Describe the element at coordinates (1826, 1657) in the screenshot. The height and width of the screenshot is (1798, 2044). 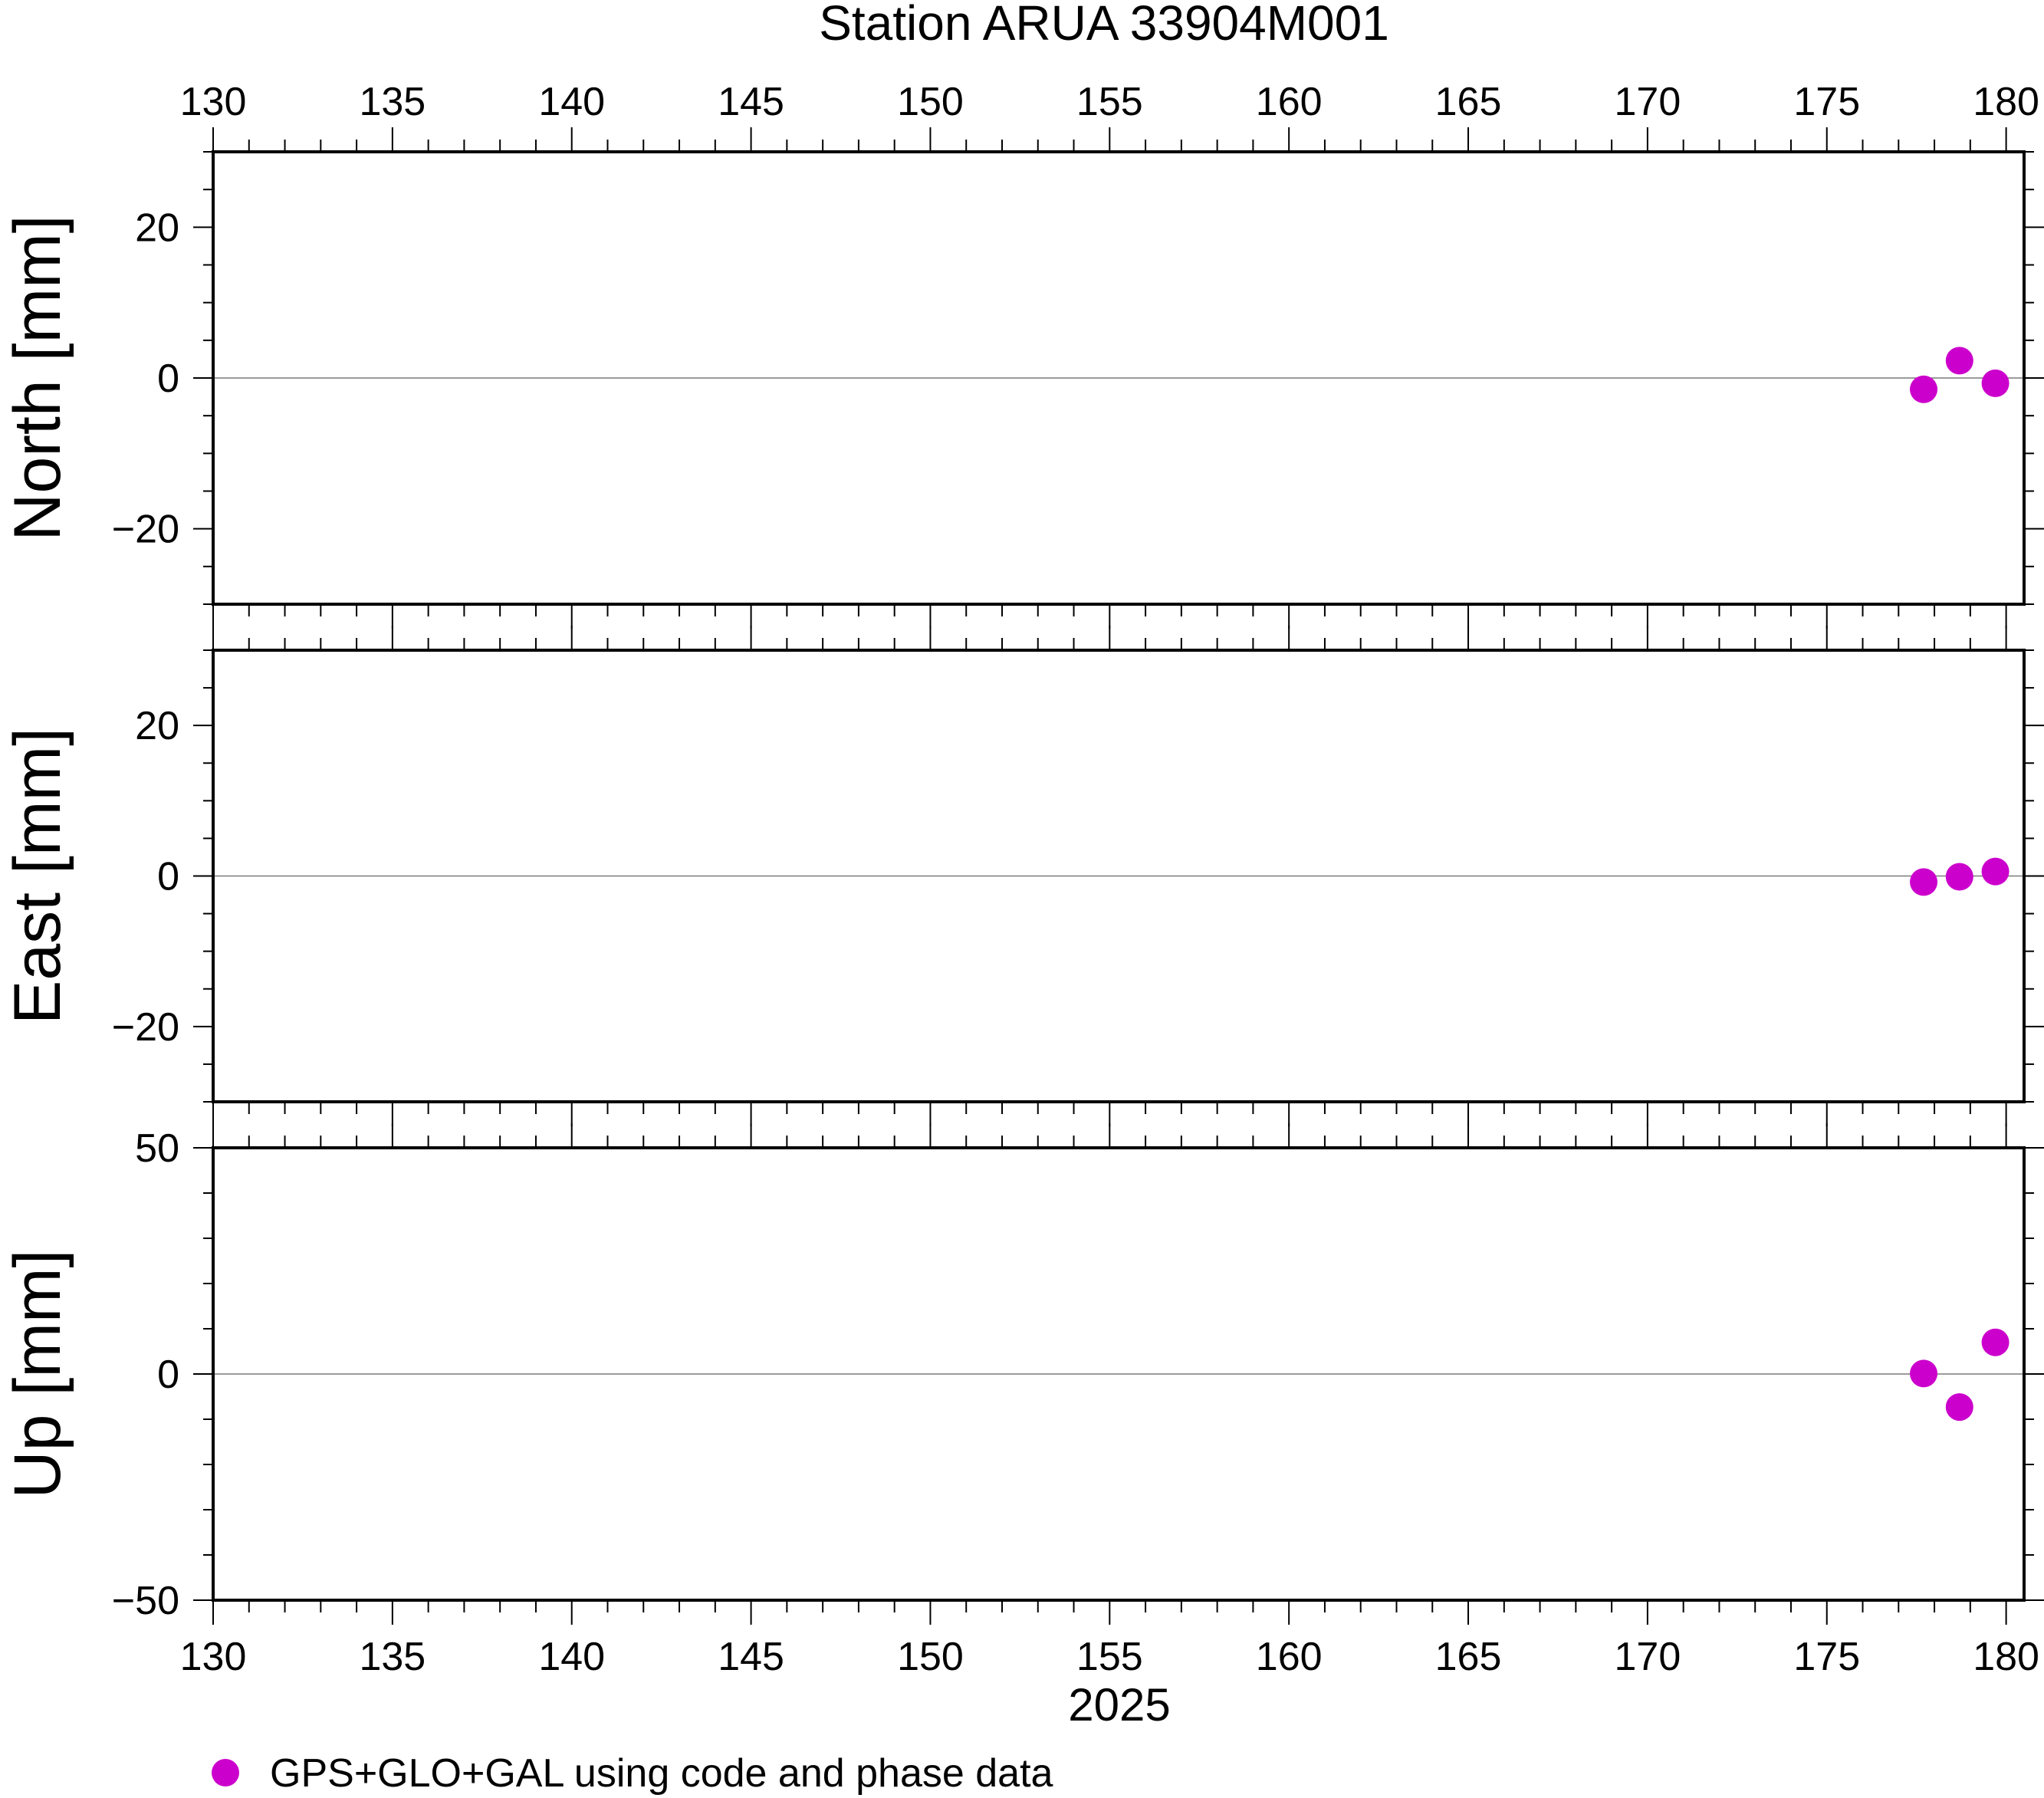
I see `bottom-x-tick-label: 175` at that location.